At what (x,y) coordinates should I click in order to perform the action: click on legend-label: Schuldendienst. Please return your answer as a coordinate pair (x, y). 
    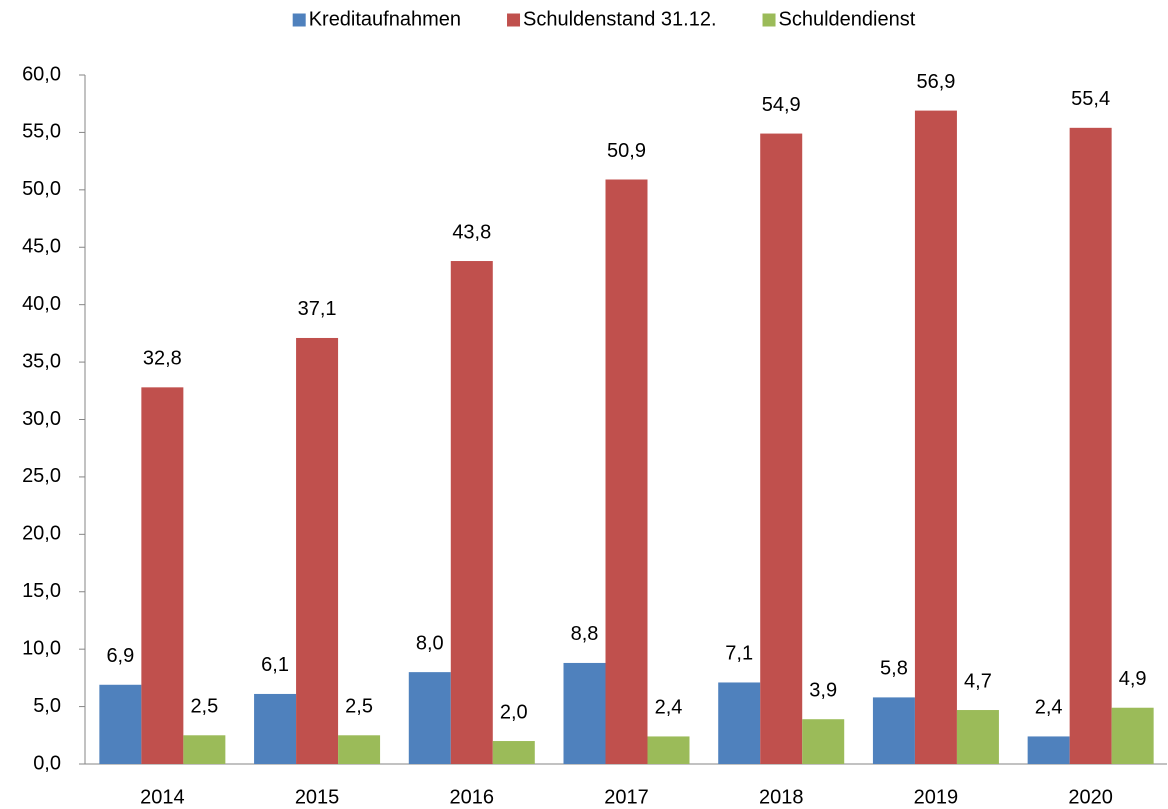
    Looking at the image, I should click on (847, 19).